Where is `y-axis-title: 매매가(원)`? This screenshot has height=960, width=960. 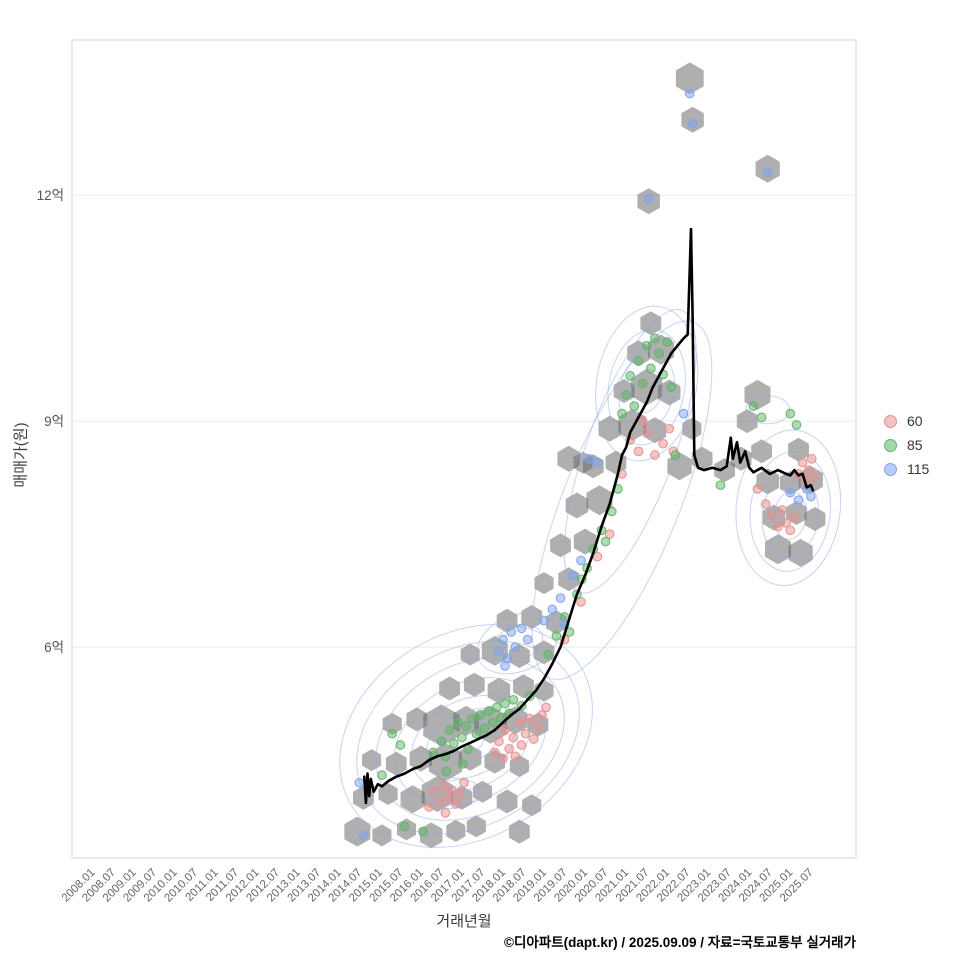 y-axis-title: 매매가(원) is located at coordinates (21, 455).